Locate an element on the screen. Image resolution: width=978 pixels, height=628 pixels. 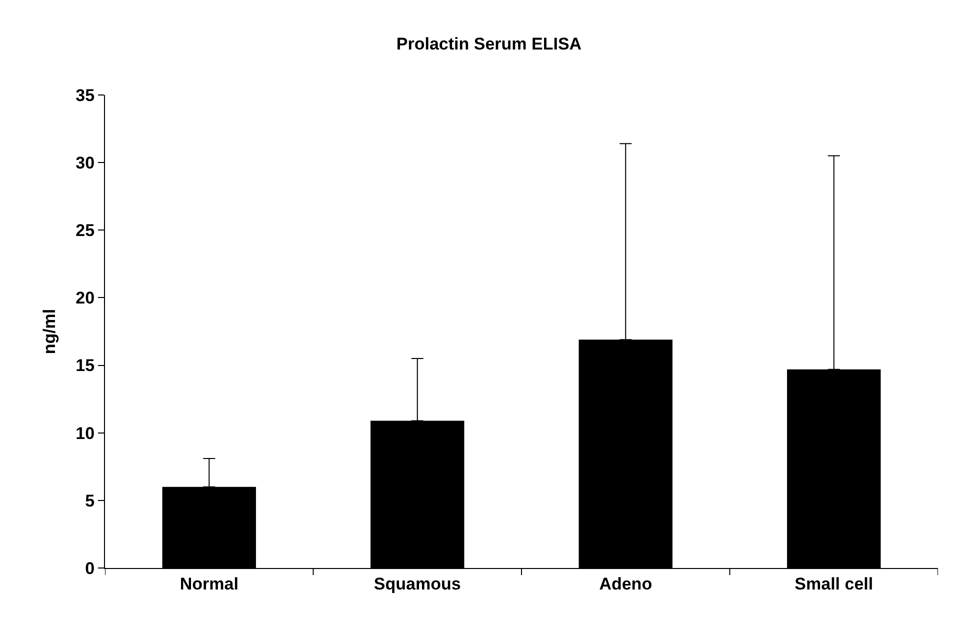
y-tick-label: 25 is located at coordinates (85, 230).